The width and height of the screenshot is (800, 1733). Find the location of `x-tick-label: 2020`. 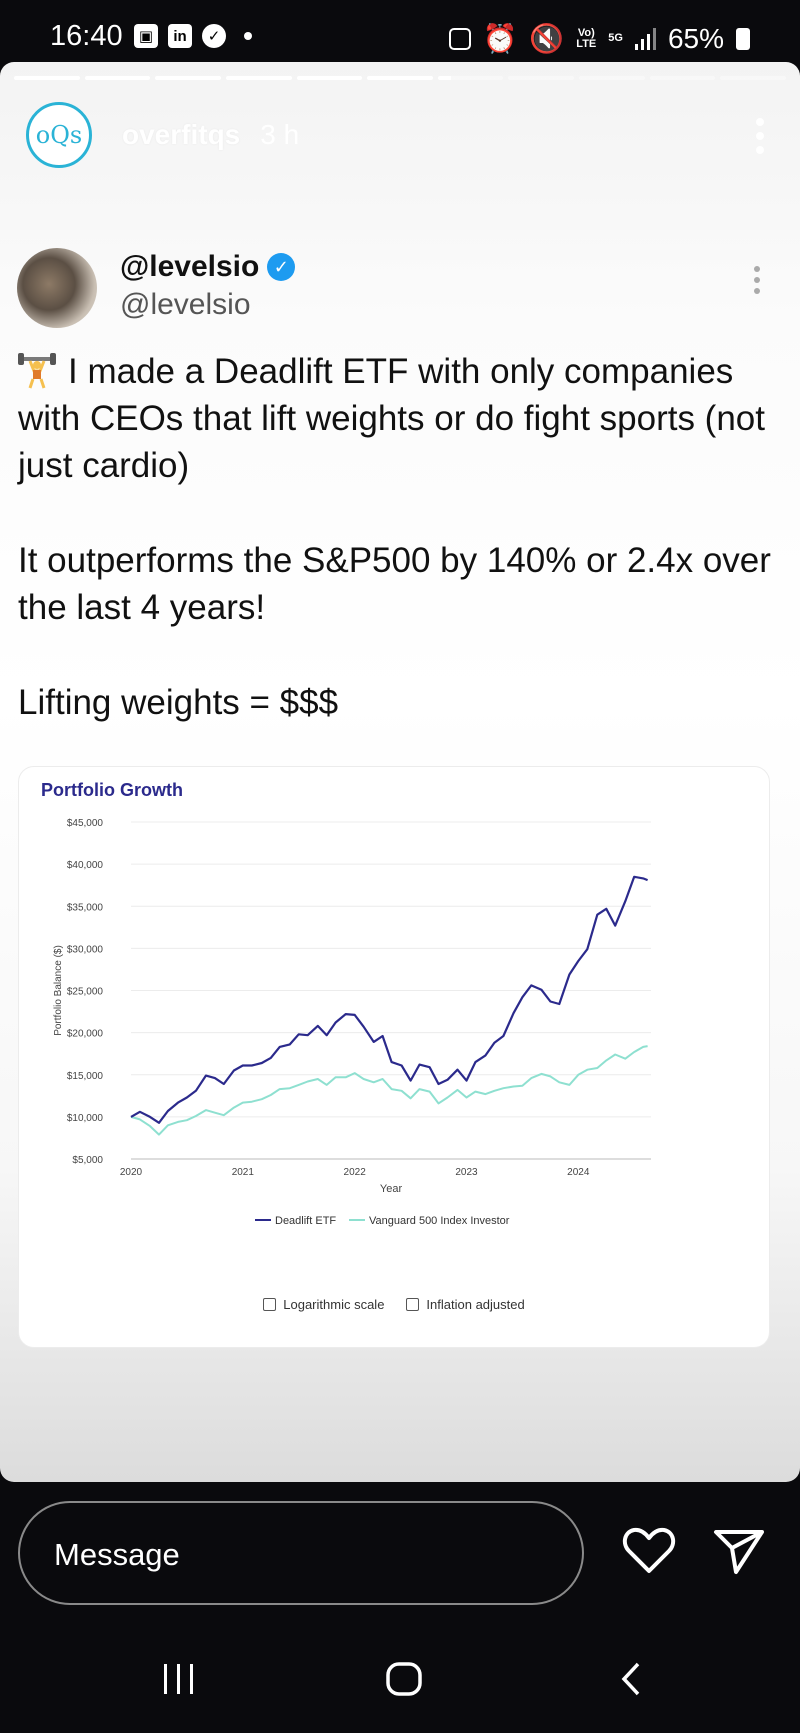

x-tick-label: 2020 is located at coordinates (131, 1172).